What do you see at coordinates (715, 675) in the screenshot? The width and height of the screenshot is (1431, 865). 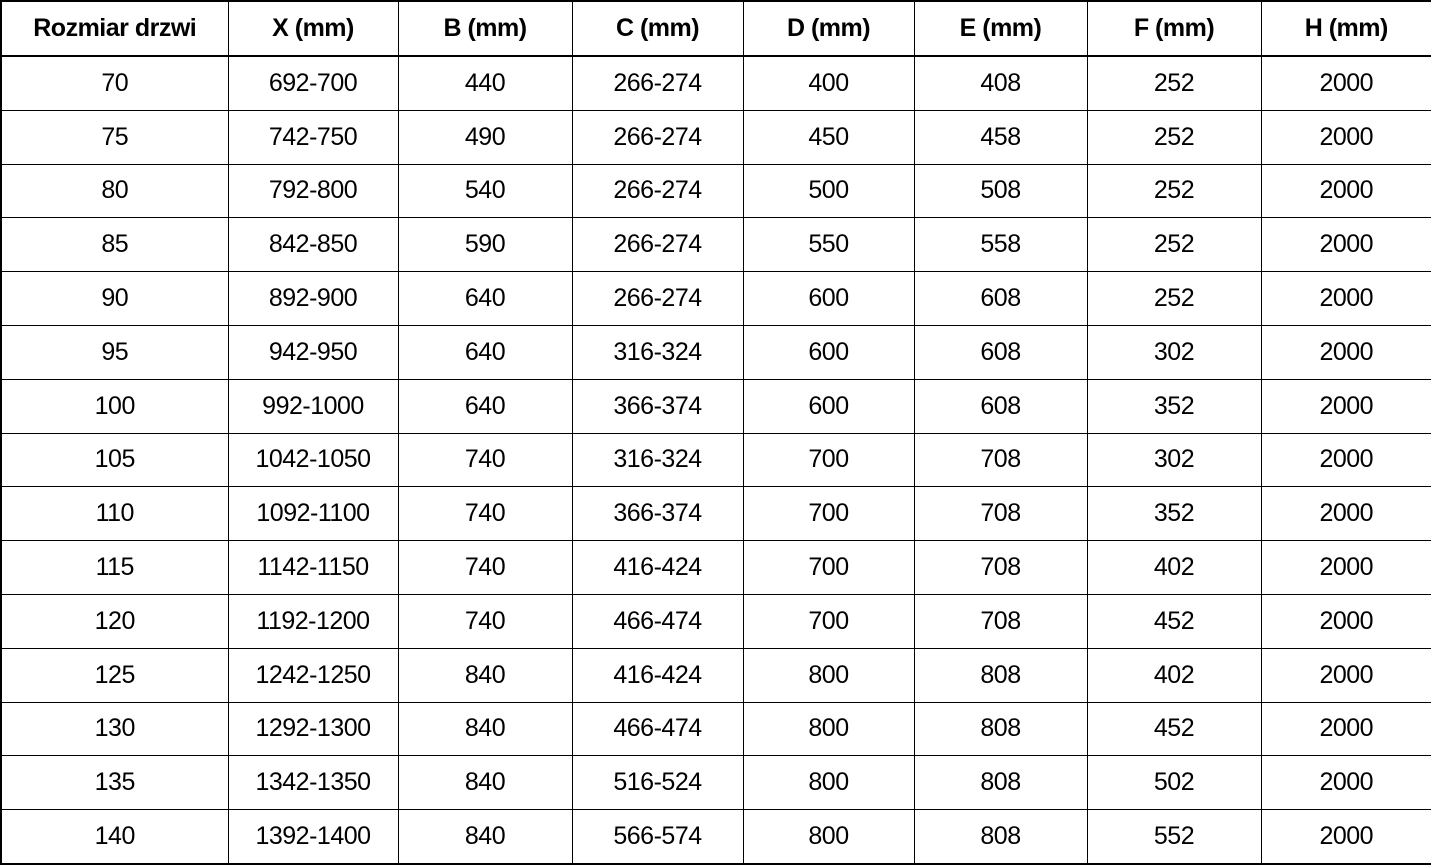 I see `table-row: 125 1242-1250 840 416-424 800 808 402 2000` at bounding box center [715, 675].